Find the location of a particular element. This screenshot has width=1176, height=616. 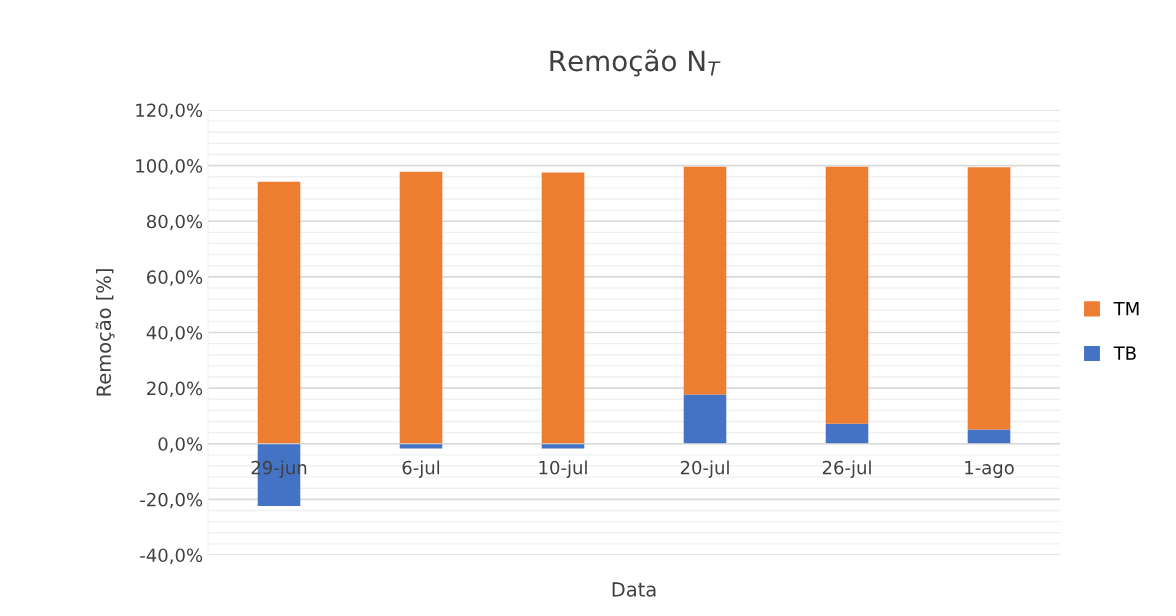

x-axis-title: Data is located at coordinates (634, 589).